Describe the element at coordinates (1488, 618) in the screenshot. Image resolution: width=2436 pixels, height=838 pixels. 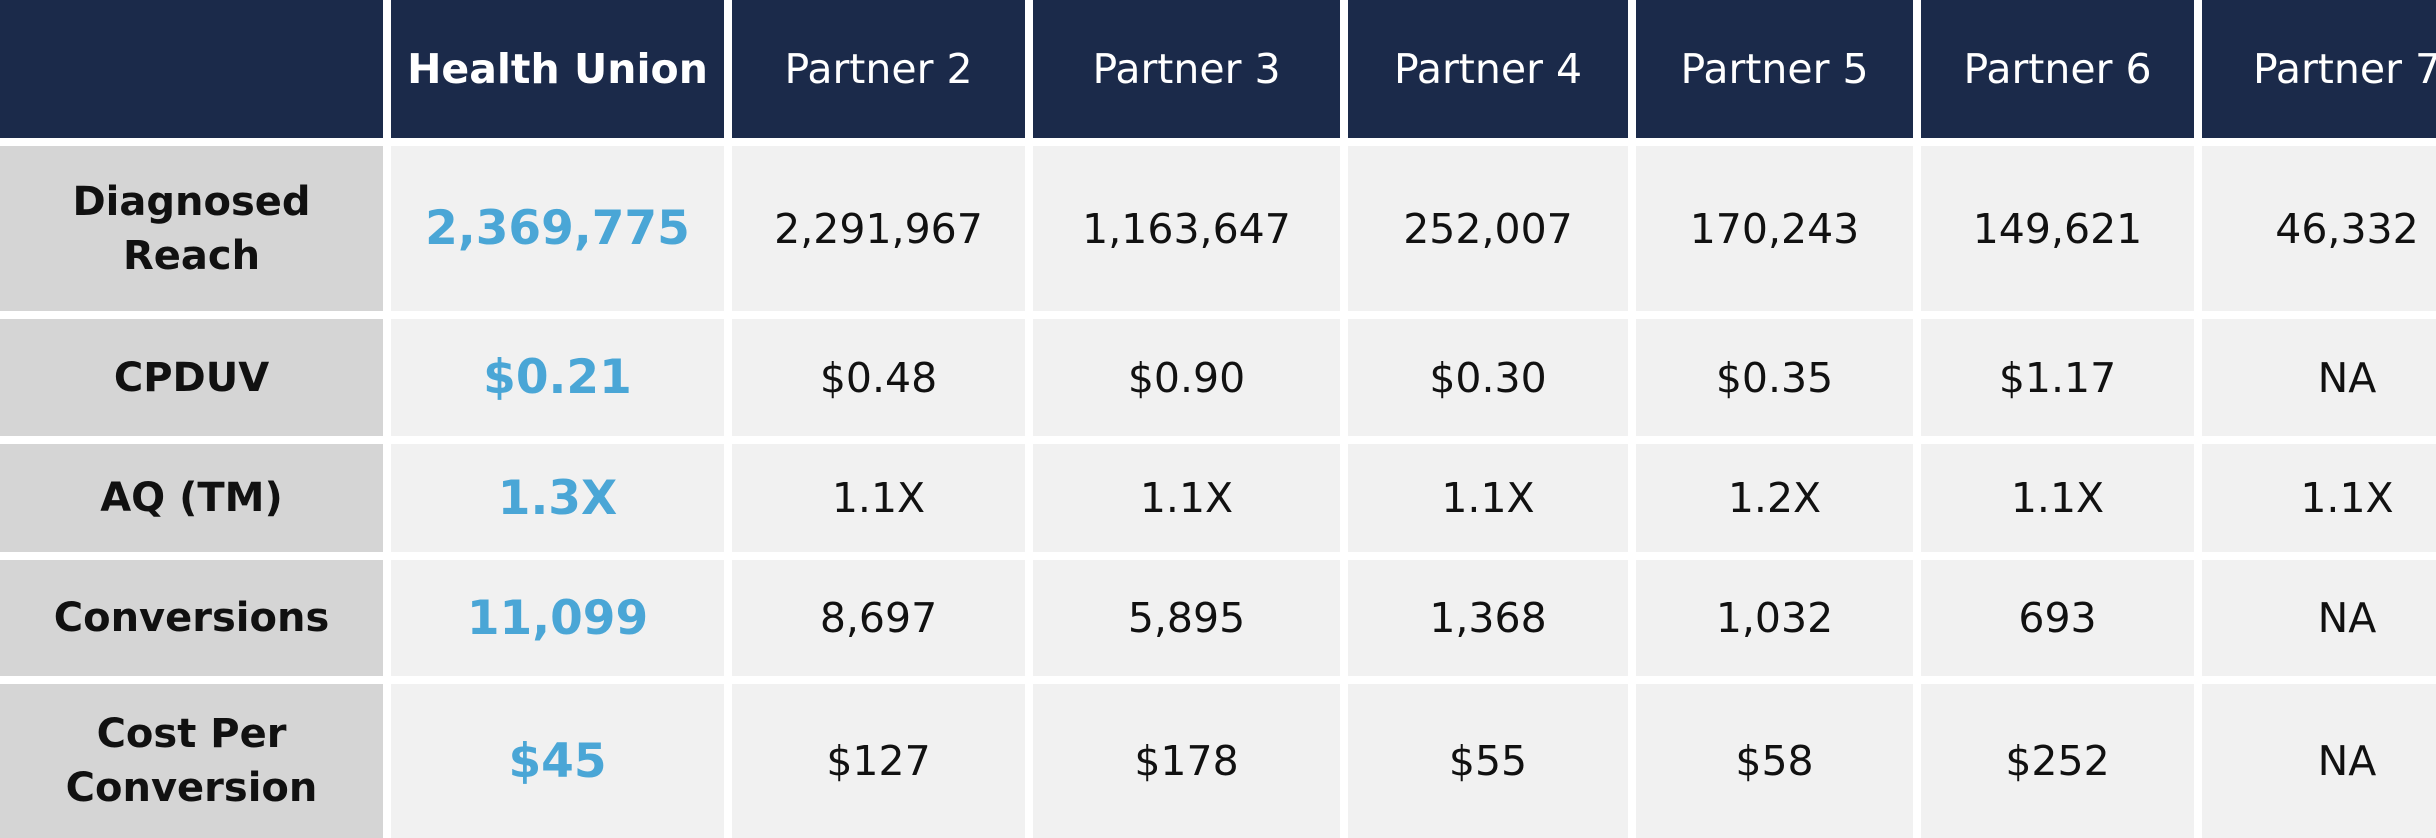
I see `table-cell: 1,368` at that location.